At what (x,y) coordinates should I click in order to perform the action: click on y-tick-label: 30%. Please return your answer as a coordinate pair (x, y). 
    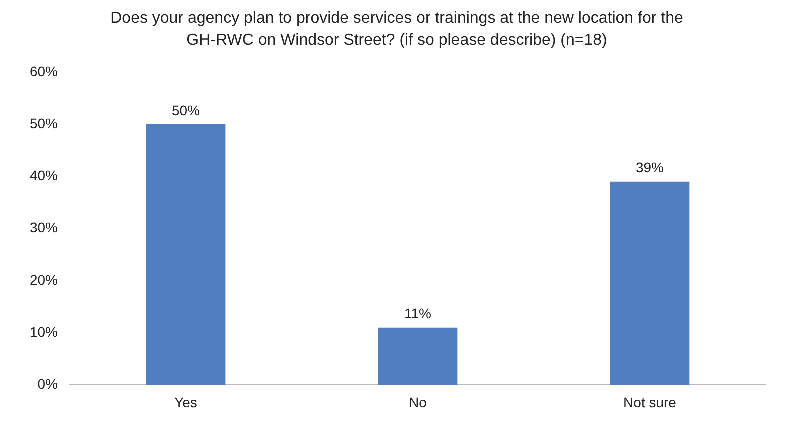
    Looking at the image, I should click on (44, 228).